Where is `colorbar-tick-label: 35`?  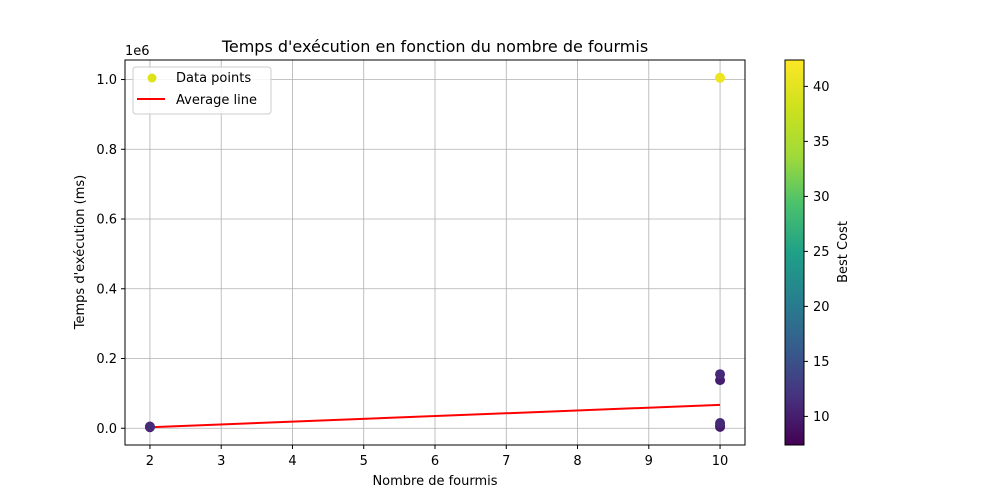
colorbar-tick-label: 35 is located at coordinates (821, 142).